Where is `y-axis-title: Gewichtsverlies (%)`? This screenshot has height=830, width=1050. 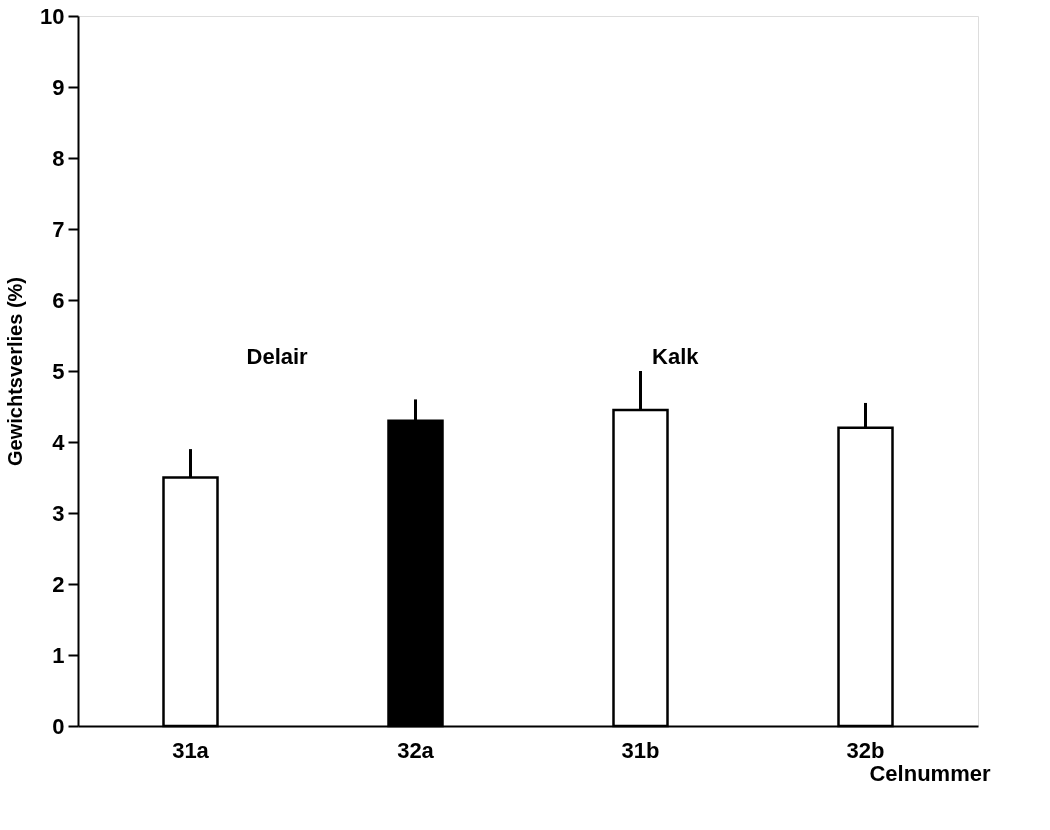 y-axis-title: Gewichtsverlies (%) is located at coordinates (15, 371).